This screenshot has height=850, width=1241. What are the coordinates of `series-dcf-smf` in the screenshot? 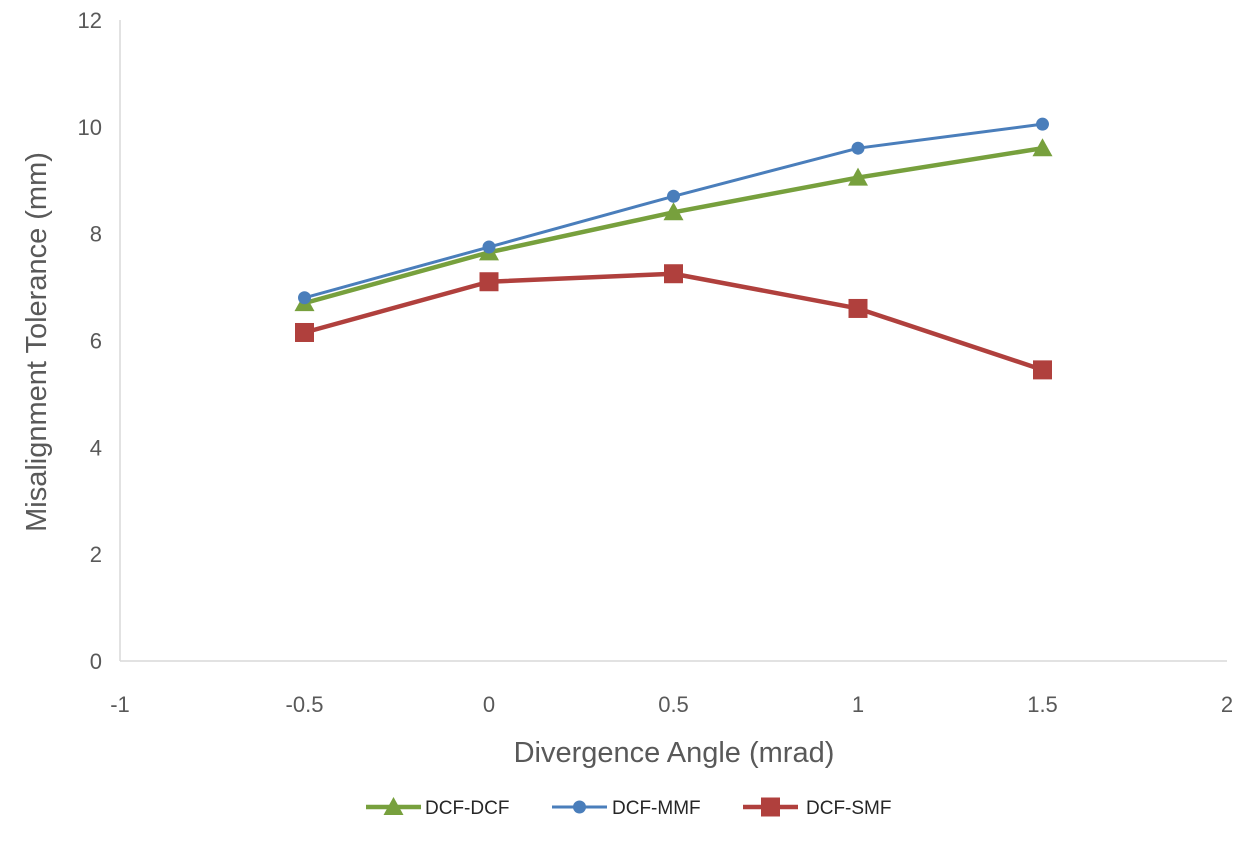 It's located at (673, 322).